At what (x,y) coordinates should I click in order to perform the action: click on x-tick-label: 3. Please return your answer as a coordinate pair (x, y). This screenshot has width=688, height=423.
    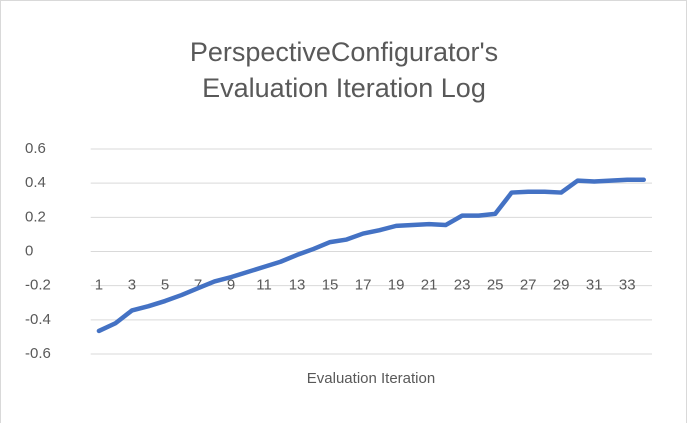
    Looking at the image, I should click on (132, 284).